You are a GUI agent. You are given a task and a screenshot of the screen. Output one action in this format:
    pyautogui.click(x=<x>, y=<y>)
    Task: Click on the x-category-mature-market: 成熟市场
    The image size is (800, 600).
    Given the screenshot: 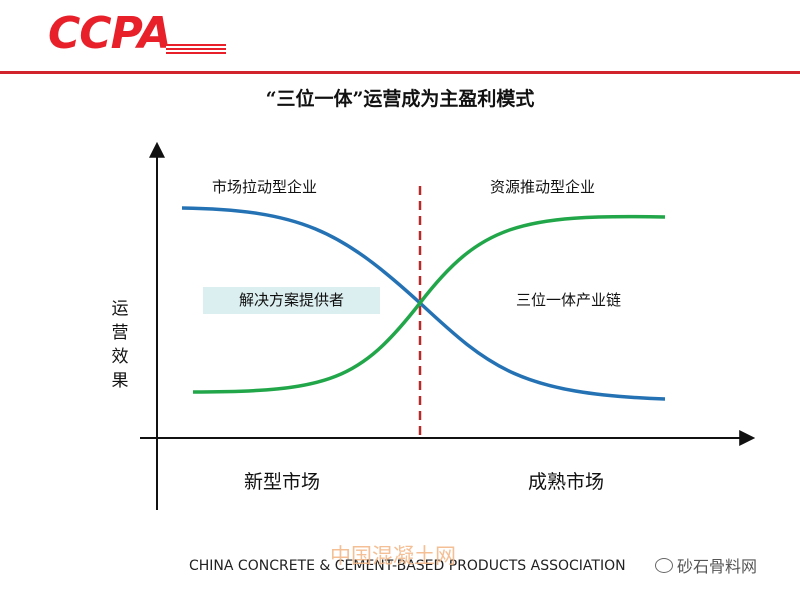 What is the action you would take?
    pyautogui.click(x=566, y=482)
    